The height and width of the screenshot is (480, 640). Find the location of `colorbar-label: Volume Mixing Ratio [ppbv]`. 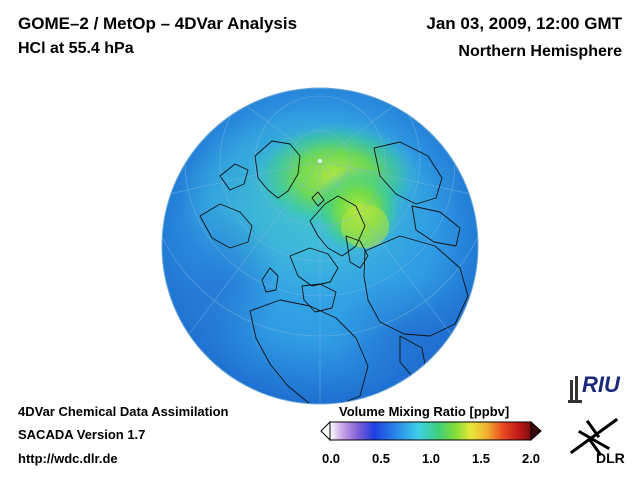

colorbar-label: Volume Mixing Ratio [ppbv] is located at coordinates (424, 411).